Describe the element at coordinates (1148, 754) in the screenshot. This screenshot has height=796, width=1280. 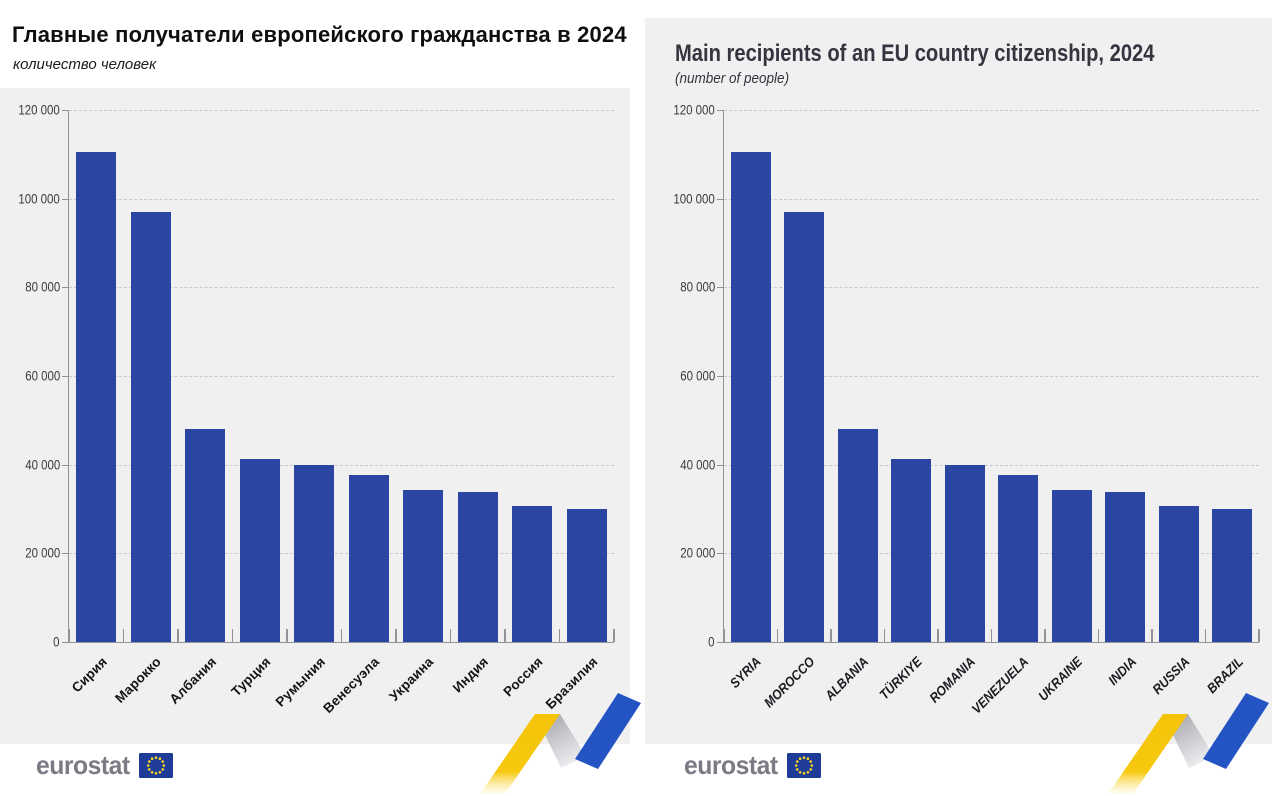
I see `ribbon-yellow-band` at that location.